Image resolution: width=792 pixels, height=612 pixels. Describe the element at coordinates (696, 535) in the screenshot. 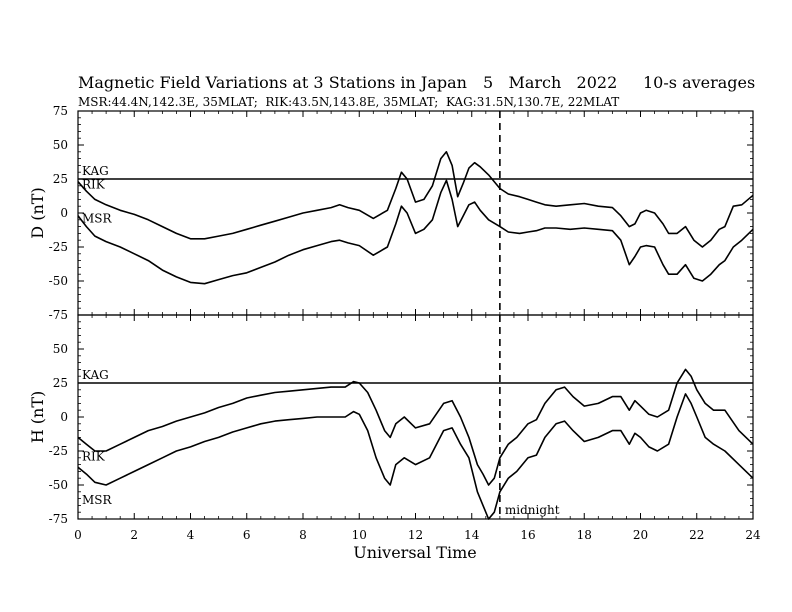

I see `x-tick-label: 22` at that location.